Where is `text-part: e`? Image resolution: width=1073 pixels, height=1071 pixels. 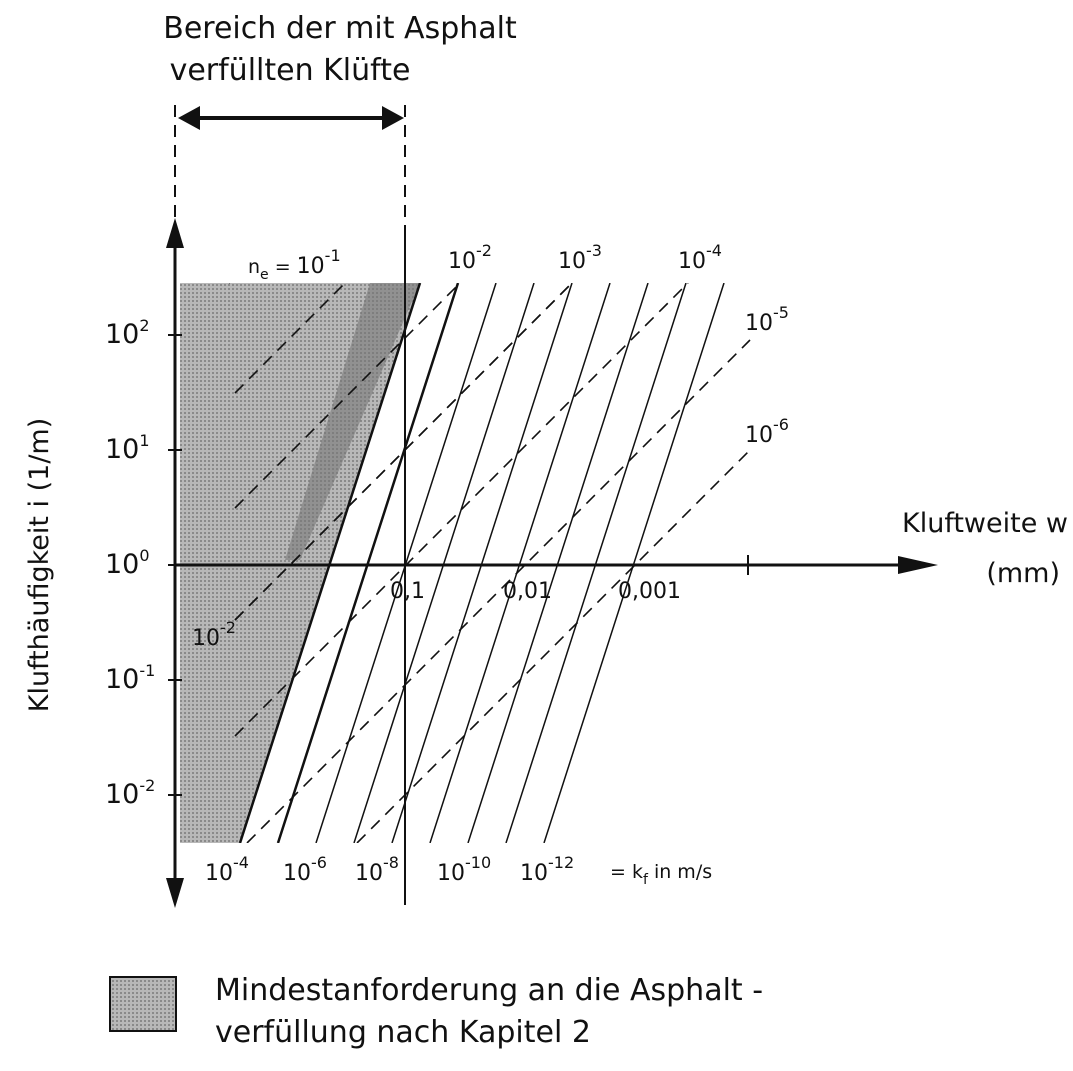
text-part: e is located at coordinates (264, 275).